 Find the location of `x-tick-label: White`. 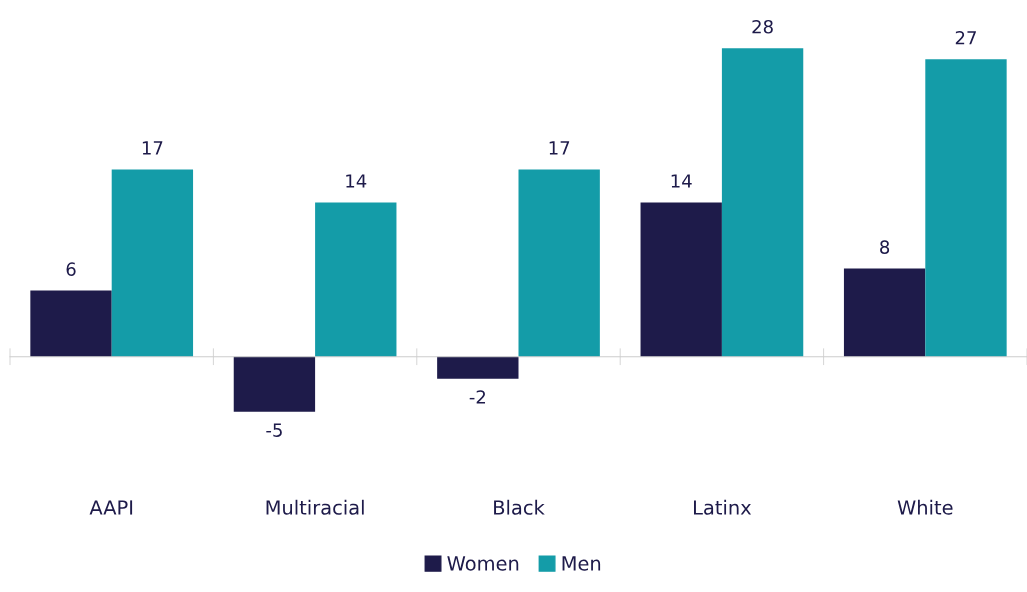

x-tick-label: White is located at coordinates (925, 507).